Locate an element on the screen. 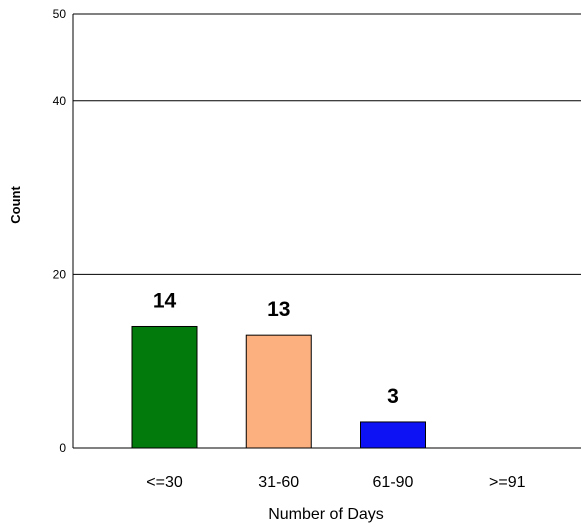 The width and height of the screenshot is (581, 527). data-labels: 14 13 3 is located at coordinates (276, 348).